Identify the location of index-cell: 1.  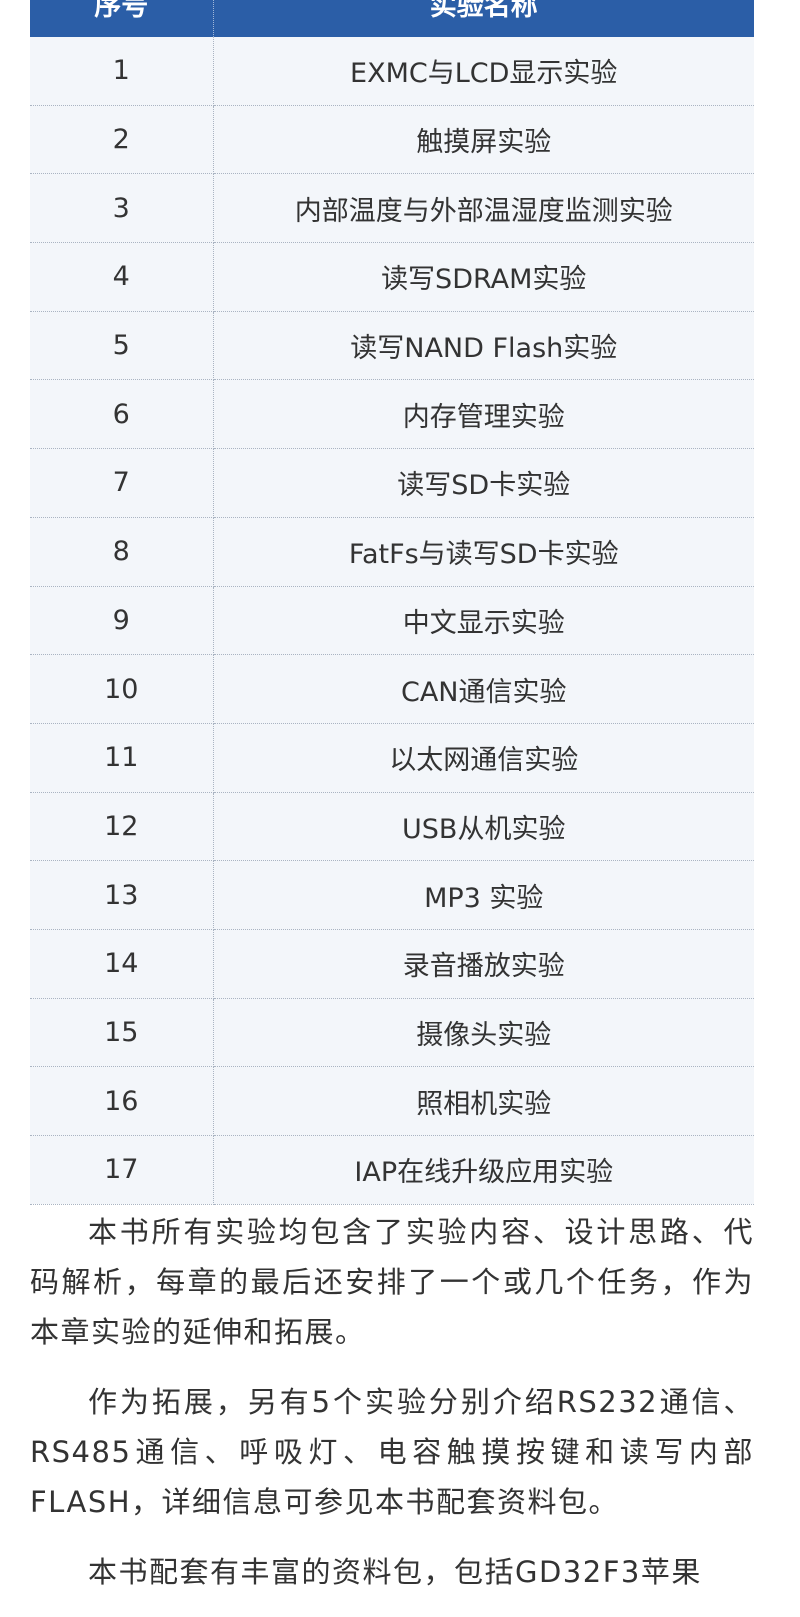
(122, 71).